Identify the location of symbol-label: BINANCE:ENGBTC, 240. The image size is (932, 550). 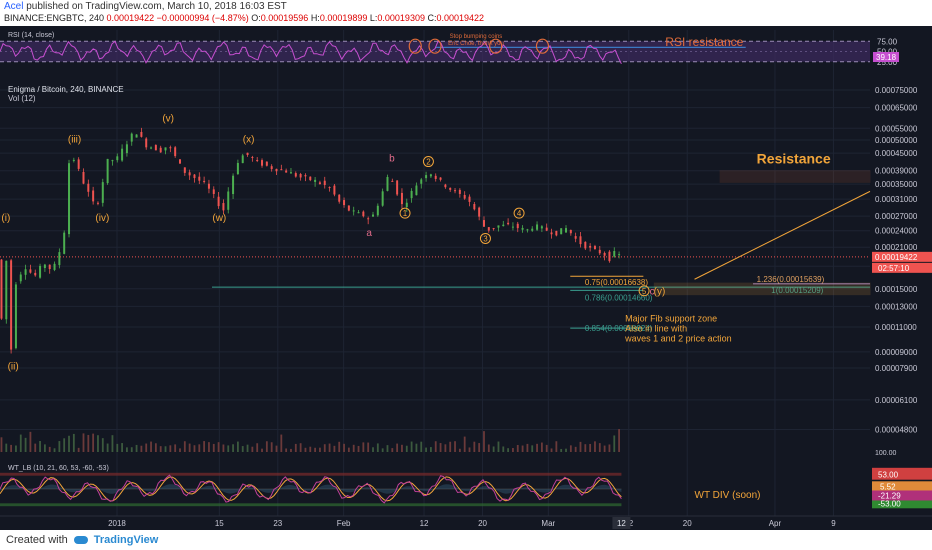
(54, 18).